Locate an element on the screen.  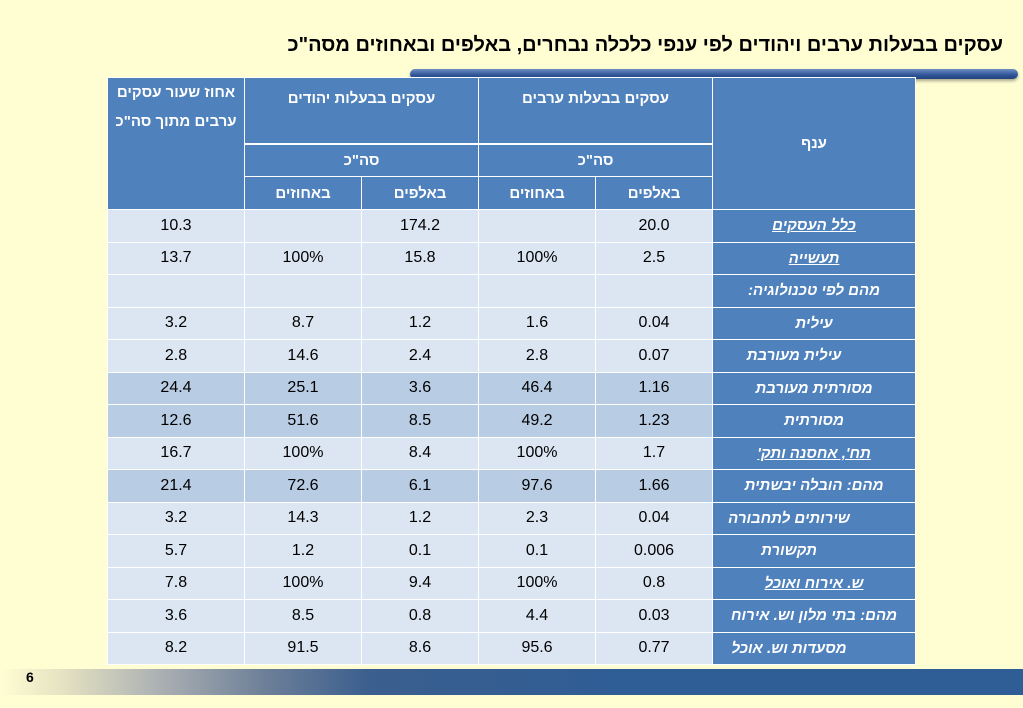
cell-arab-percent: 46.4 is located at coordinates (537, 388).